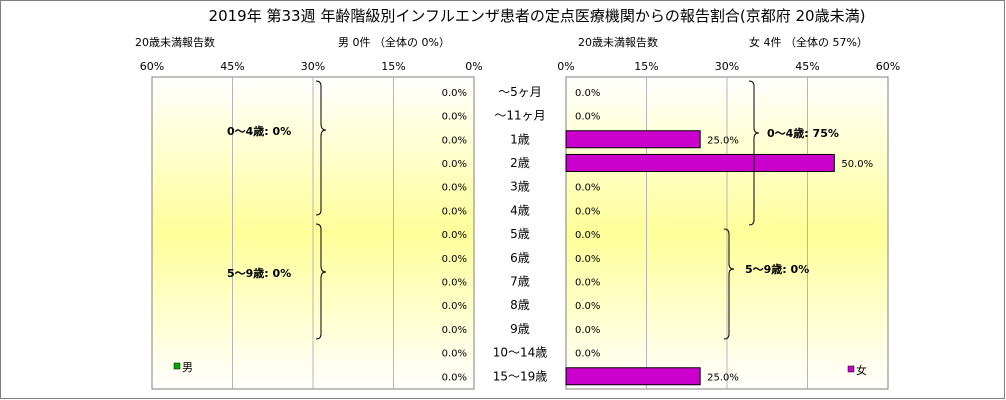 The image size is (1006, 400). I want to click on category-label: 8歳, so click(520, 305).